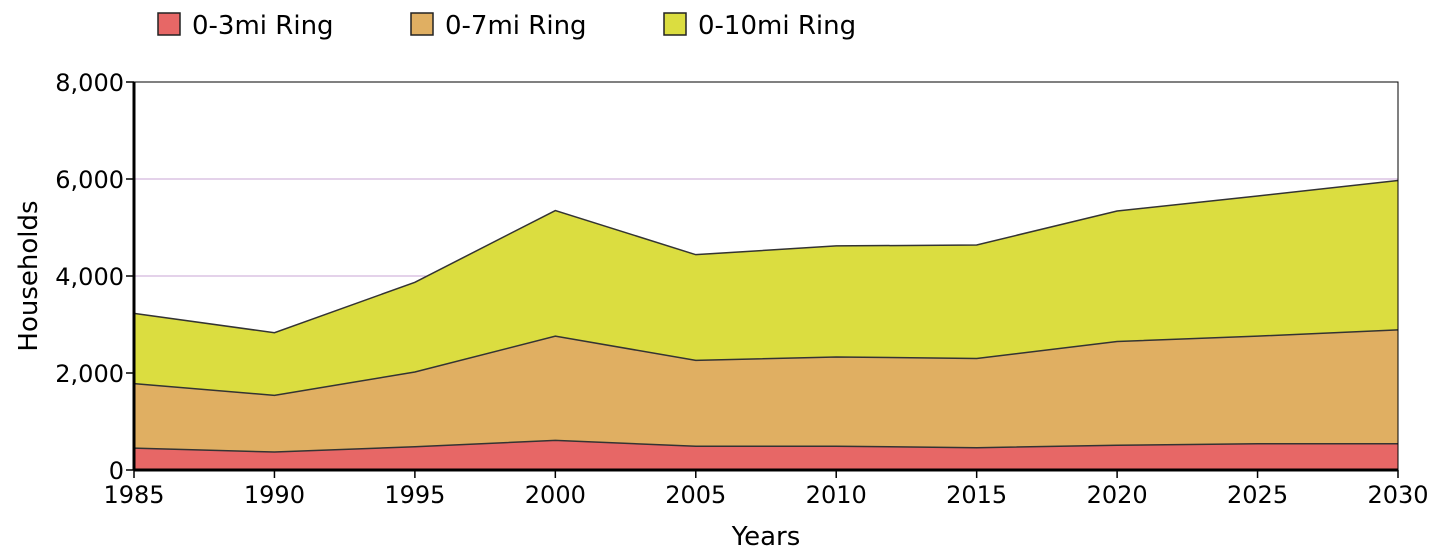 The image size is (1437, 548). I want to click on legend-label: 0-7mi Ring, so click(516, 26).